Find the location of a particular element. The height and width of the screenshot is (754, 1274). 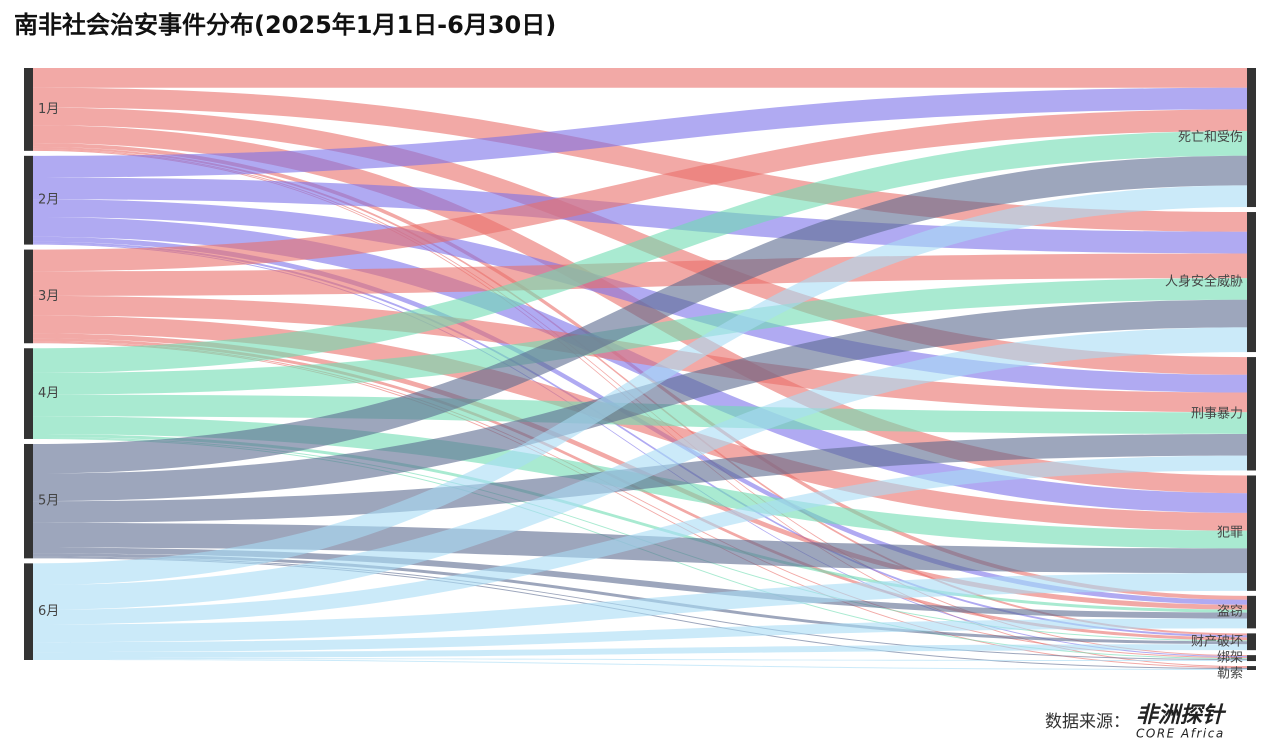

node-label: 2月 is located at coordinates (48, 200).